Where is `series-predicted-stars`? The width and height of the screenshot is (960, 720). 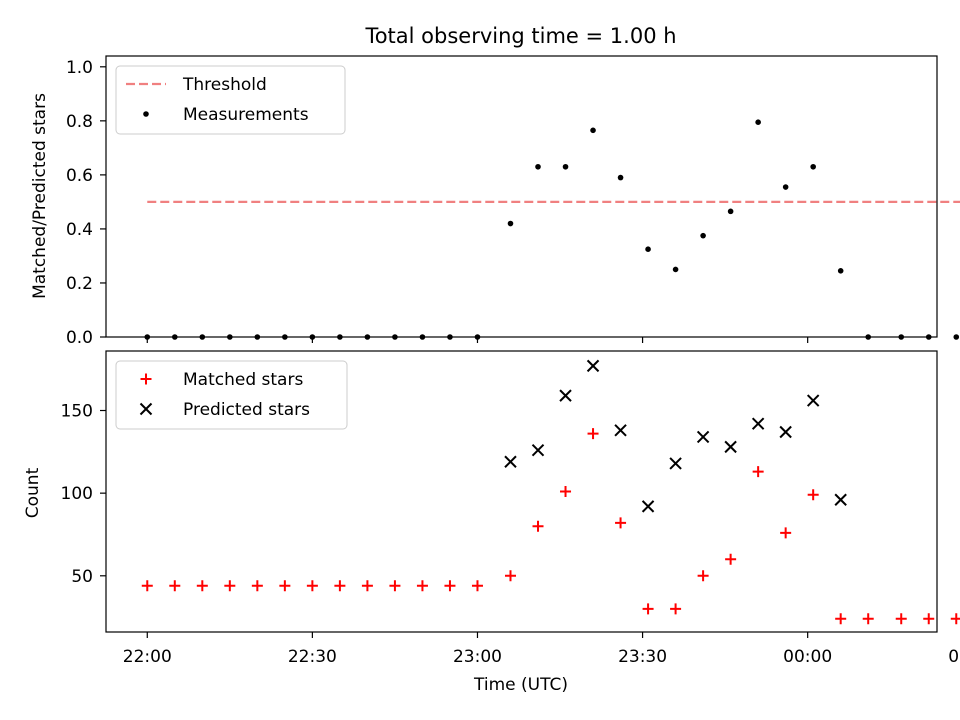
series-predicted-stars is located at coordinates (675, 436).